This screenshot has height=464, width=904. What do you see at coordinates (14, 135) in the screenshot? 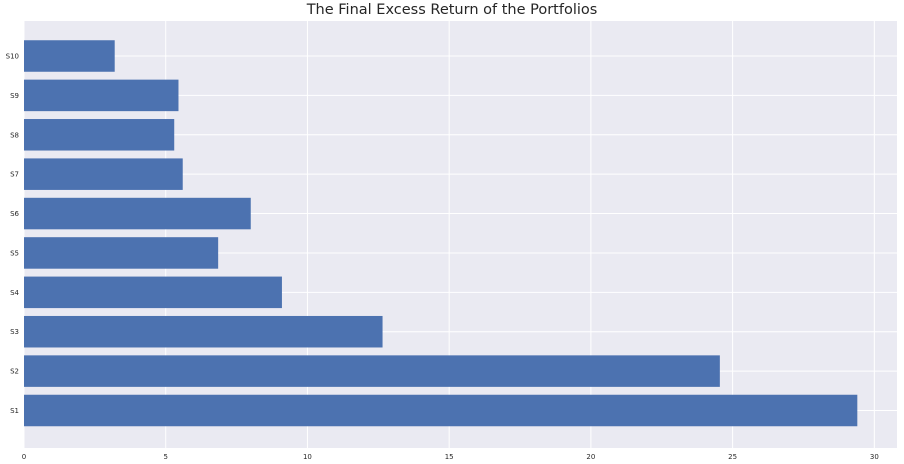
I see `y-tick-label: S8` at bounding box center [14, 135].